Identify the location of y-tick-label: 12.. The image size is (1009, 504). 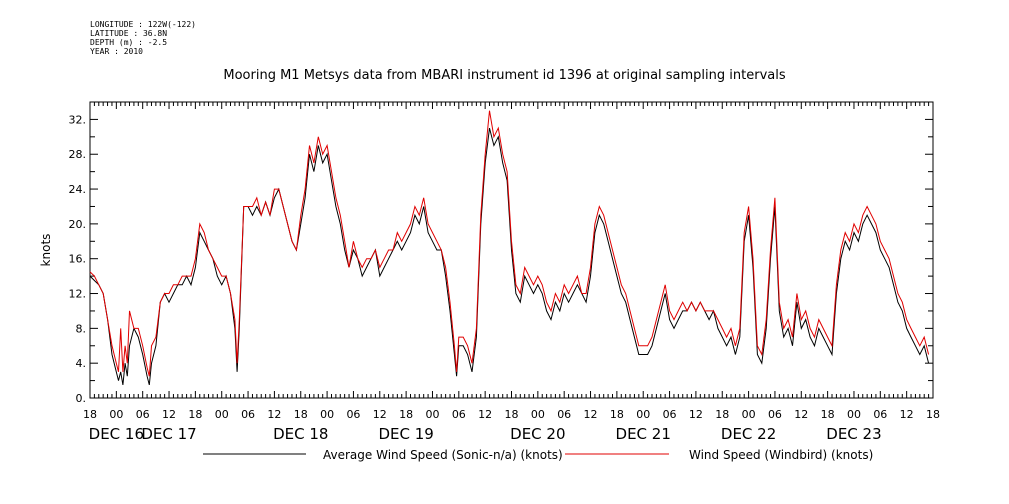
(78, 294).